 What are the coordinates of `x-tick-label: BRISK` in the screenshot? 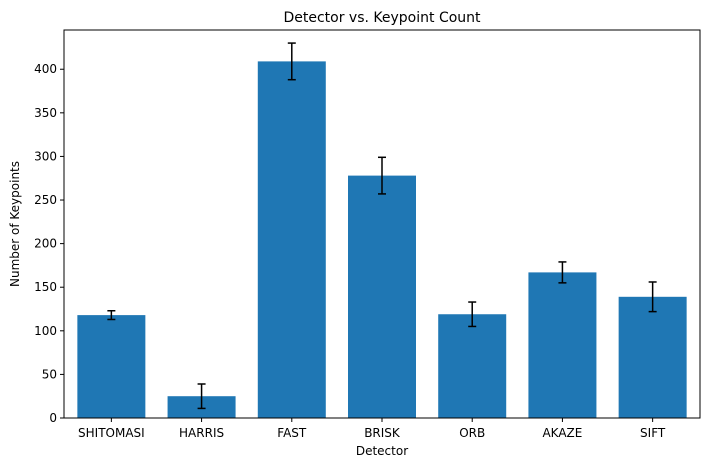 It's located at (382, 433).